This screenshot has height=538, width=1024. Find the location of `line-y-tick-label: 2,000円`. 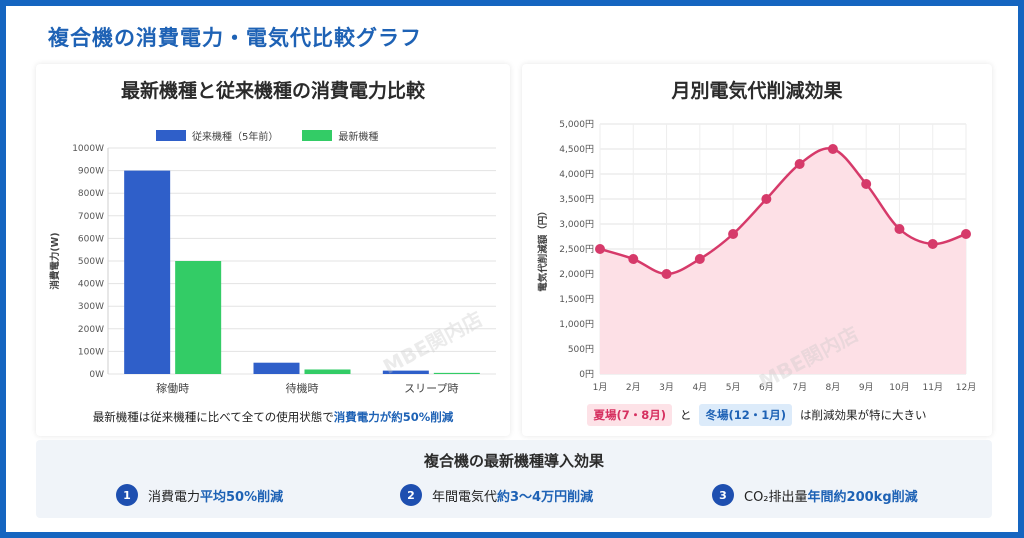

line-y-tick-label: 2,000円 is located at coordinates (576, 274).